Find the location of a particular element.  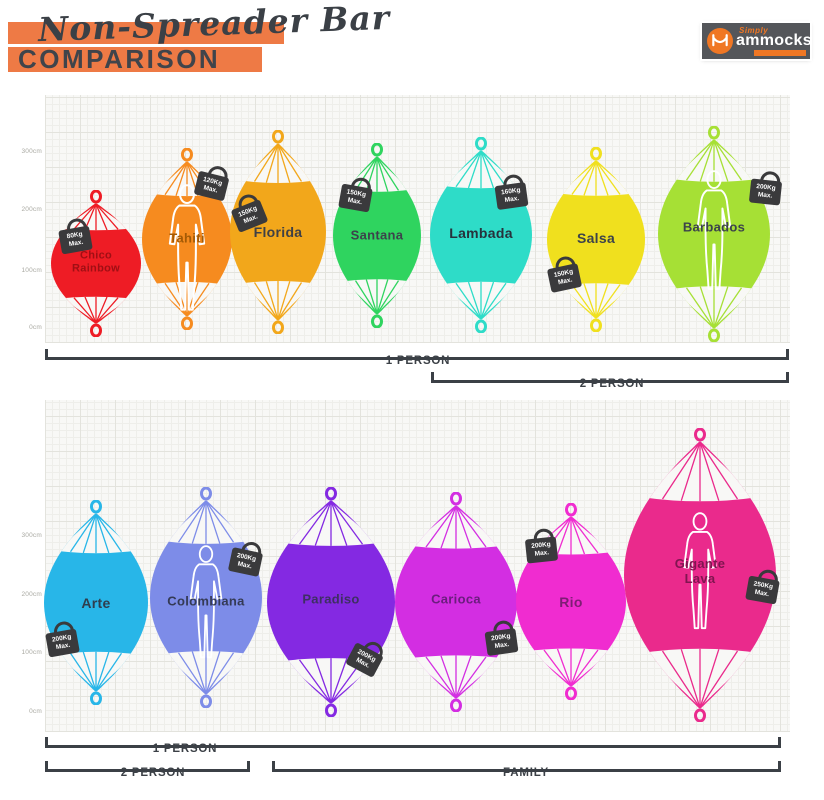

hammock-chico-rainbow: Chico Rainbow is located at coordinates (96, 263).